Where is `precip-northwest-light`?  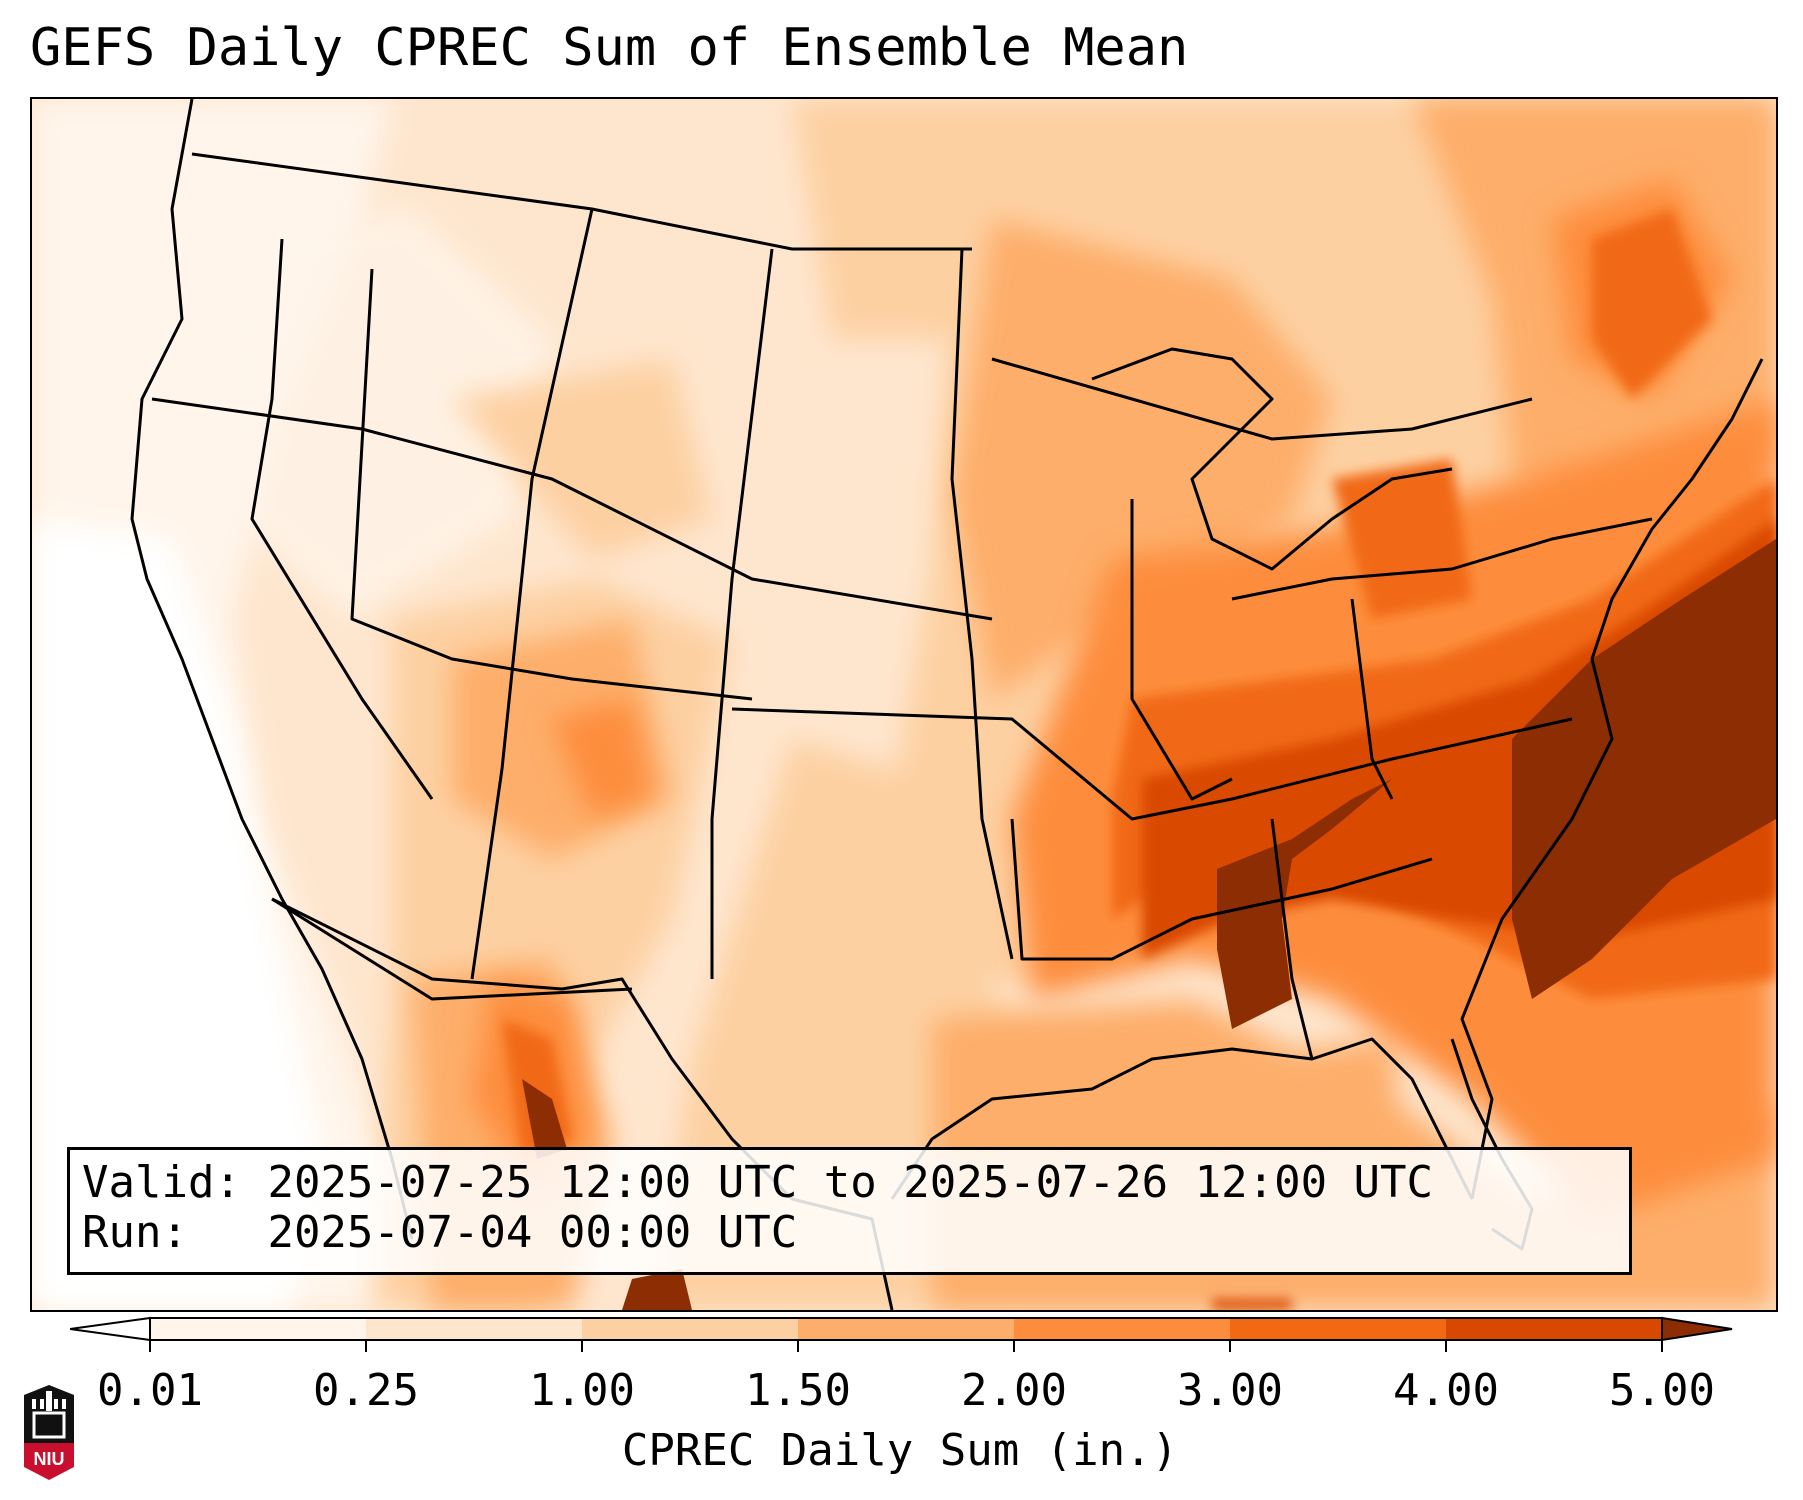
precip-northwest-light is located at coordinates (382, 414).